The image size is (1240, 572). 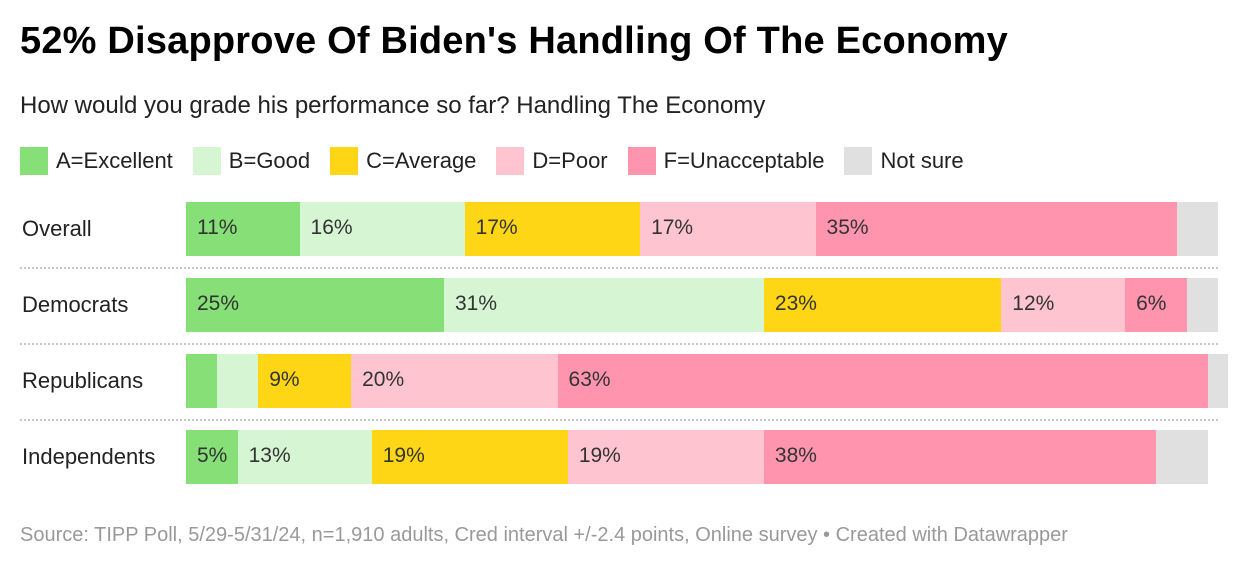 I want to click on legend-label: D=Poor, so click(x=570, y=160).